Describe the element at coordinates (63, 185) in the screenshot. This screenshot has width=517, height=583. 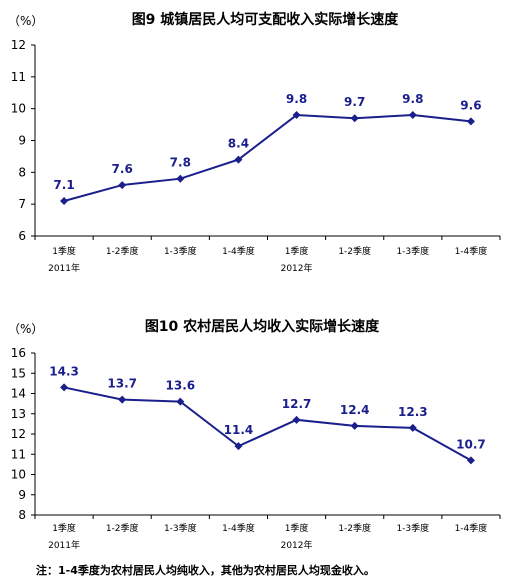
I see `chart1-data-label: 7.1` at that location.